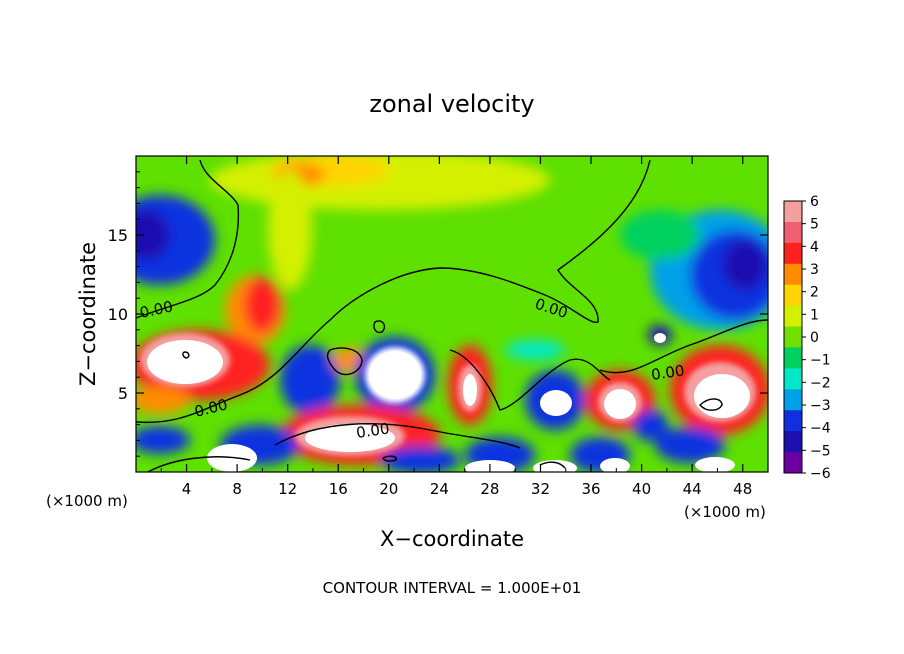 This screenshot has height=654, width=904. I want to click on colorbar-label: 3, so click(814, 270).